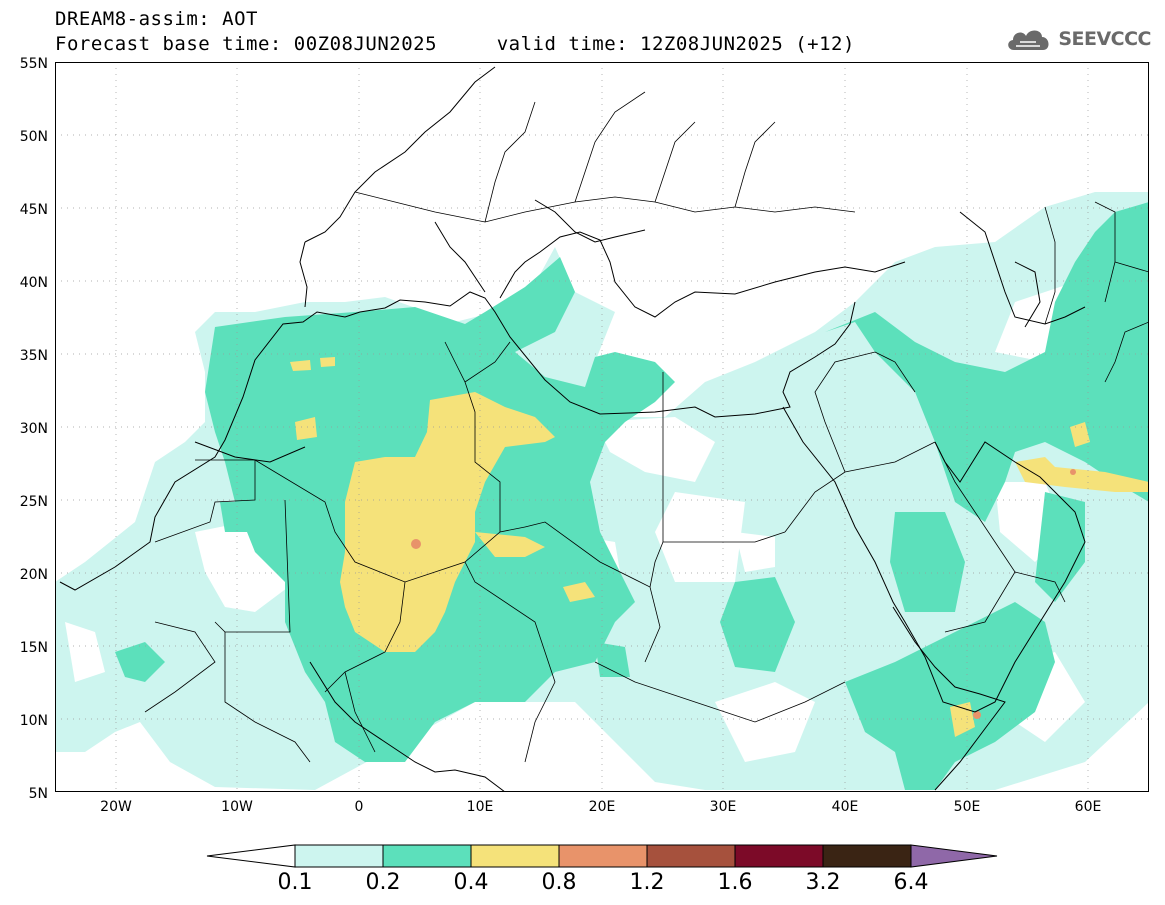 This screenshot has height=905, width=1165. Describe the element at coordinates (359, 807) in the screenshot. I see `lon-label-0: 0` at that location.